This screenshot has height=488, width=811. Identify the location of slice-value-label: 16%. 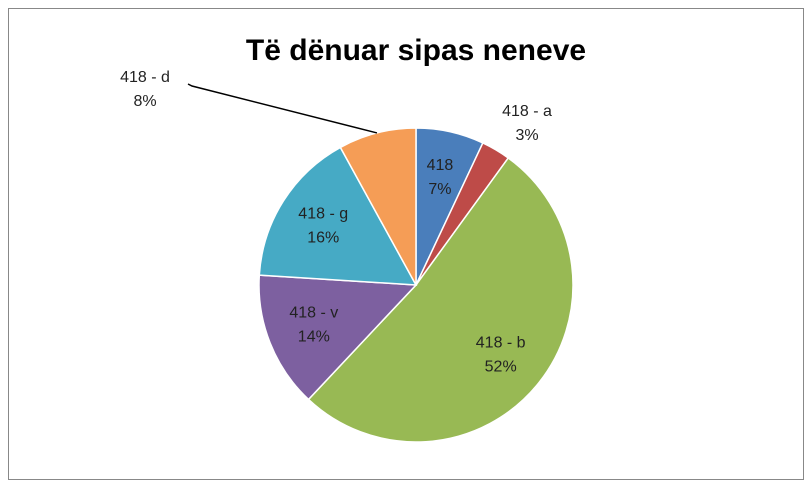
(323, 237).